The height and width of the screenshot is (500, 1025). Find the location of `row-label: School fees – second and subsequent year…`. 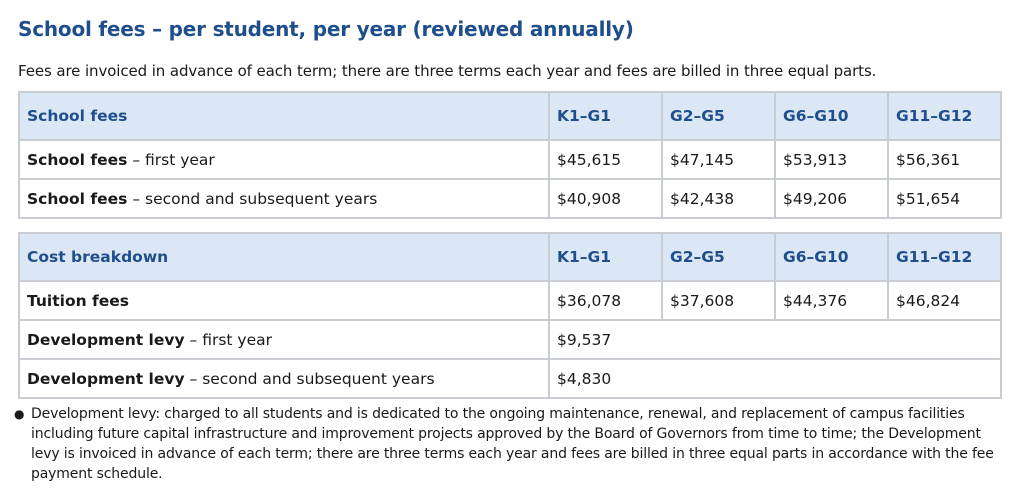

row-label: School fees – second and subsequent year… is located at coordinates (284, 198).